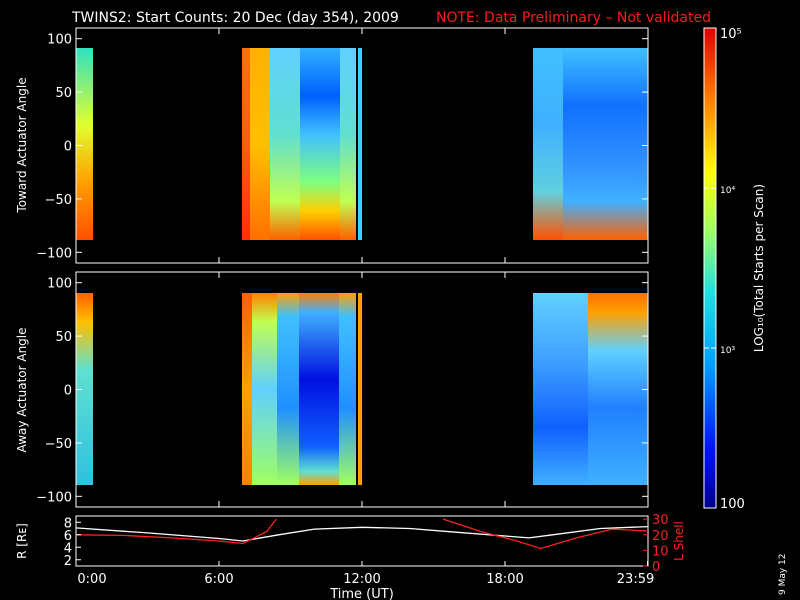  What do you see at coordinates (727, 191) in the screenshot?
I see `colorbar-tick-label: 10⁴` at bounding box center [727, 191].